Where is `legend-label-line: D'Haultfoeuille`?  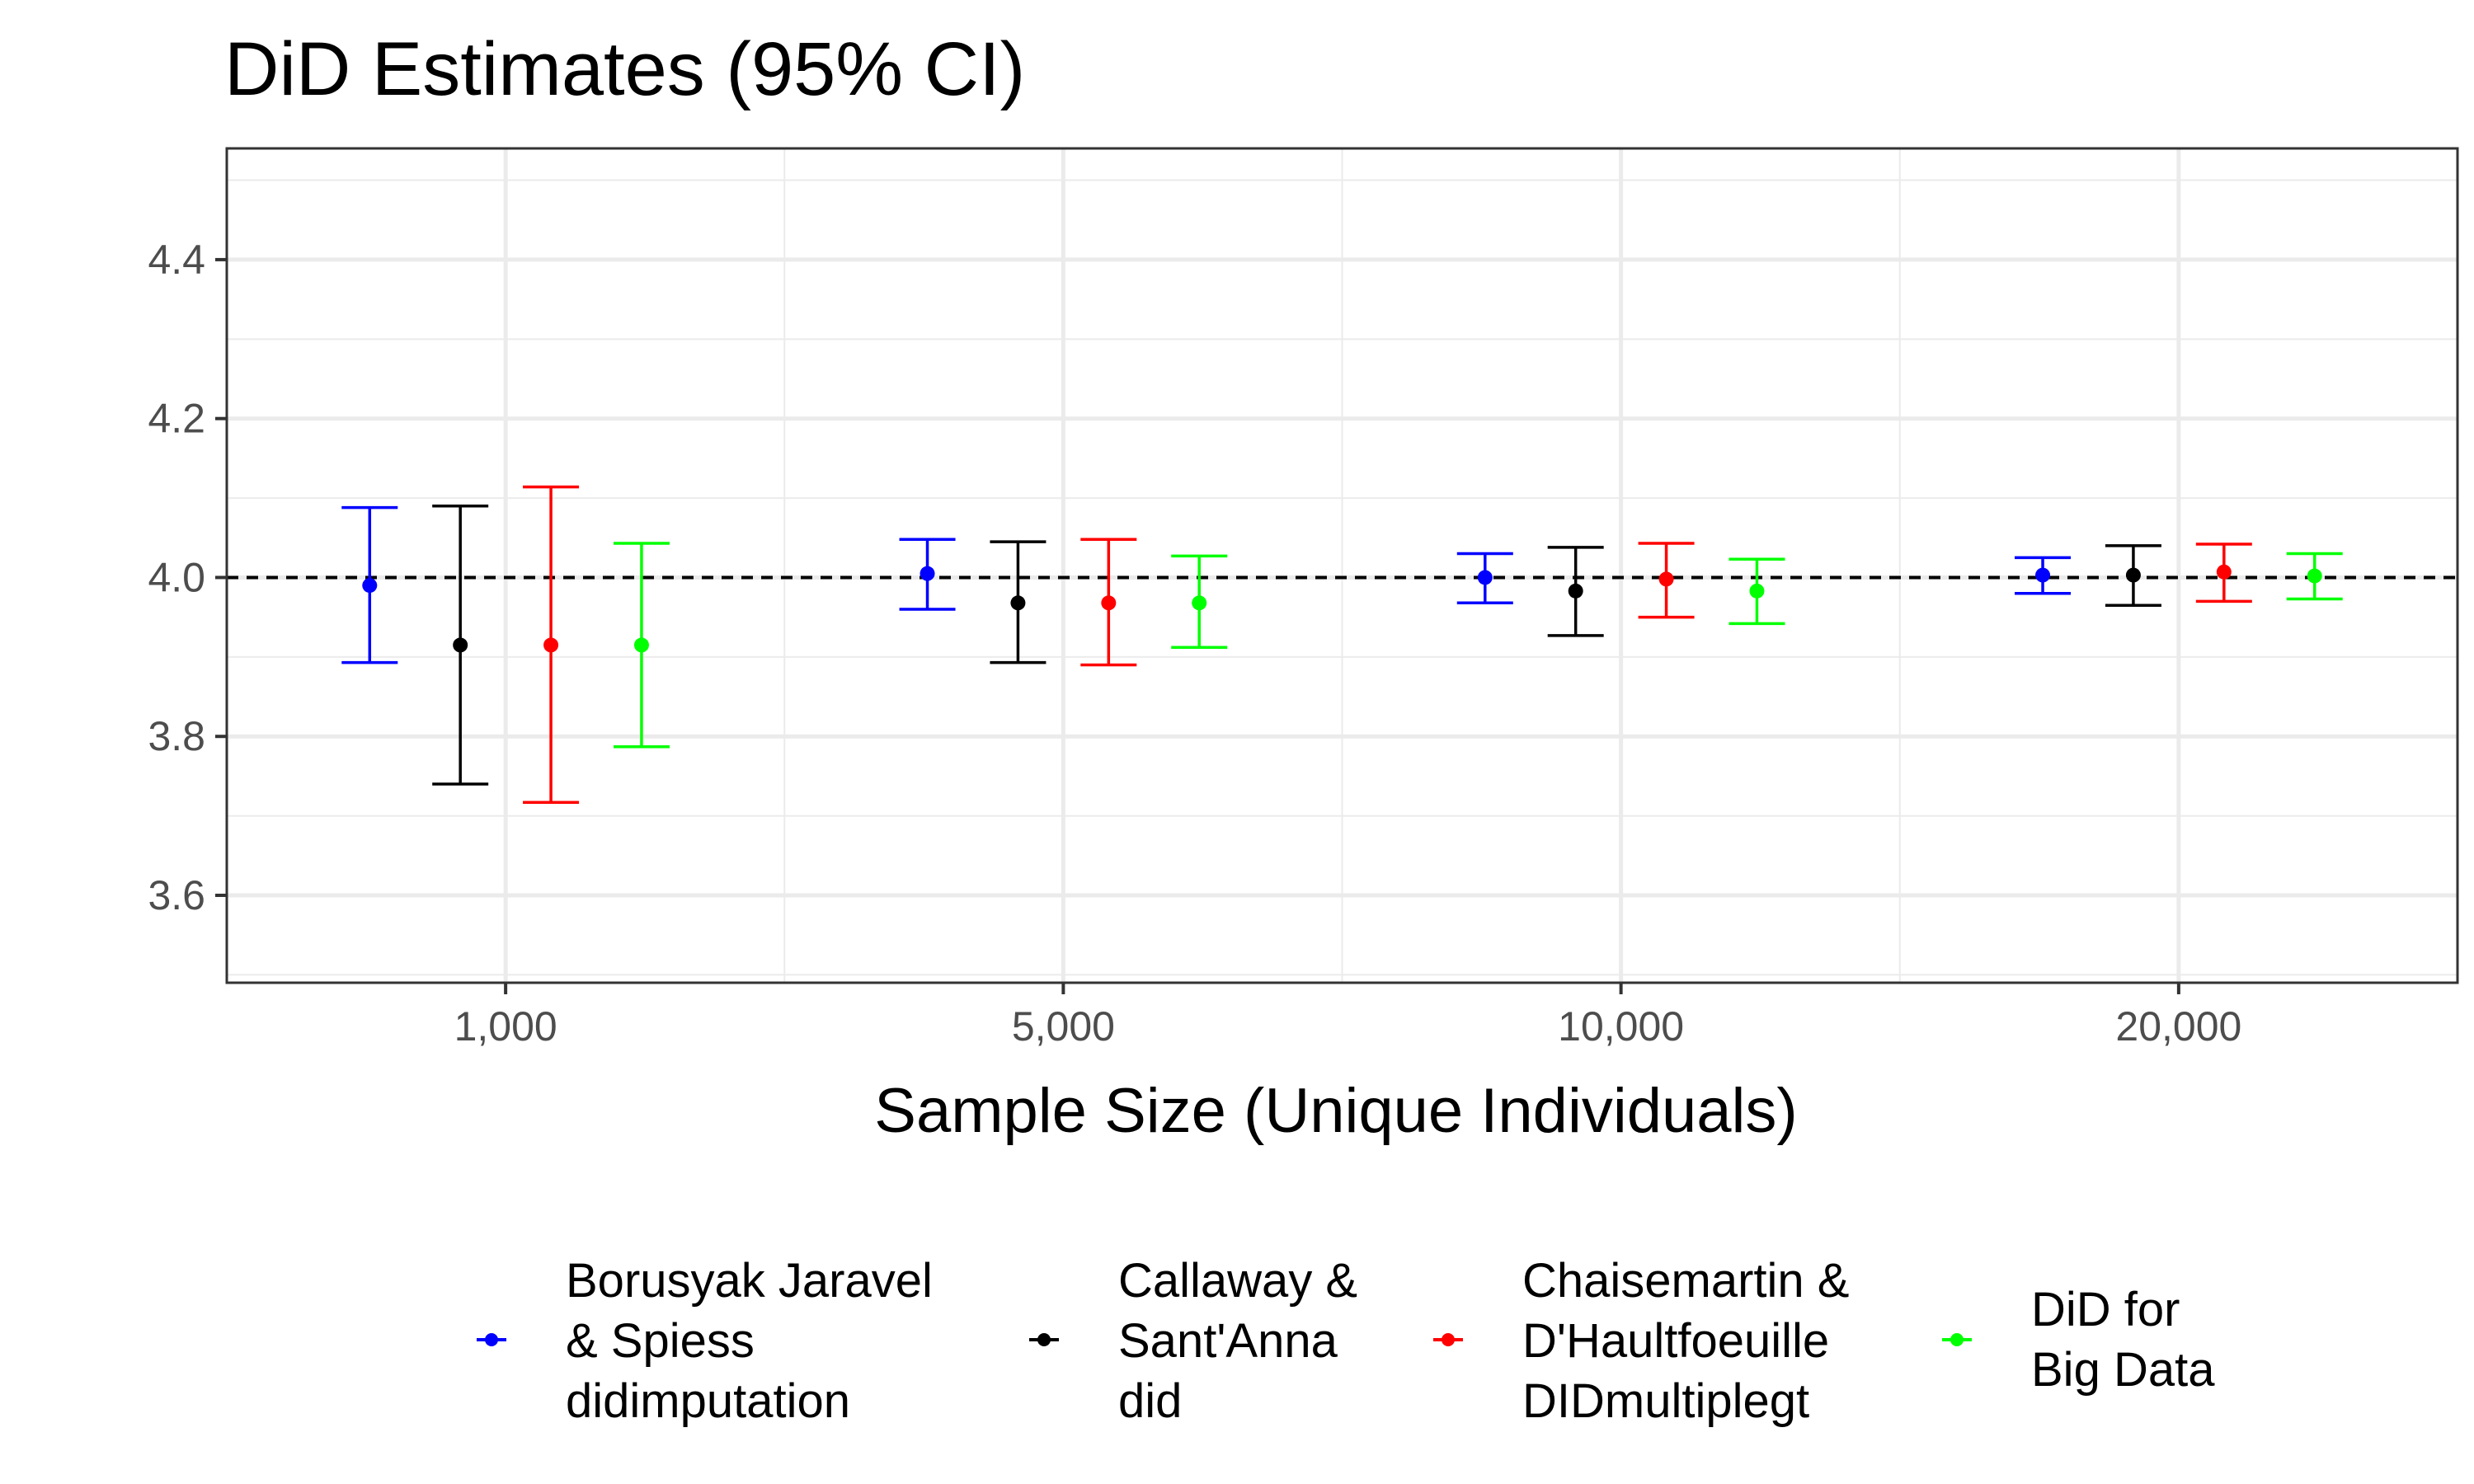 legend-label-line: D'Haultfoeuille is located at coordinates (1675, 1341).